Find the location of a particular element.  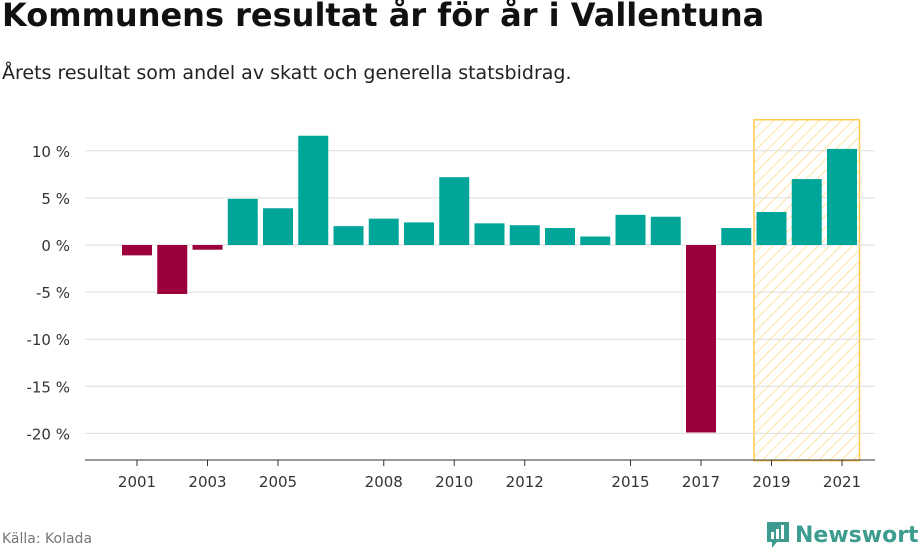

bar-2003 is located at coordinates (207, 247).